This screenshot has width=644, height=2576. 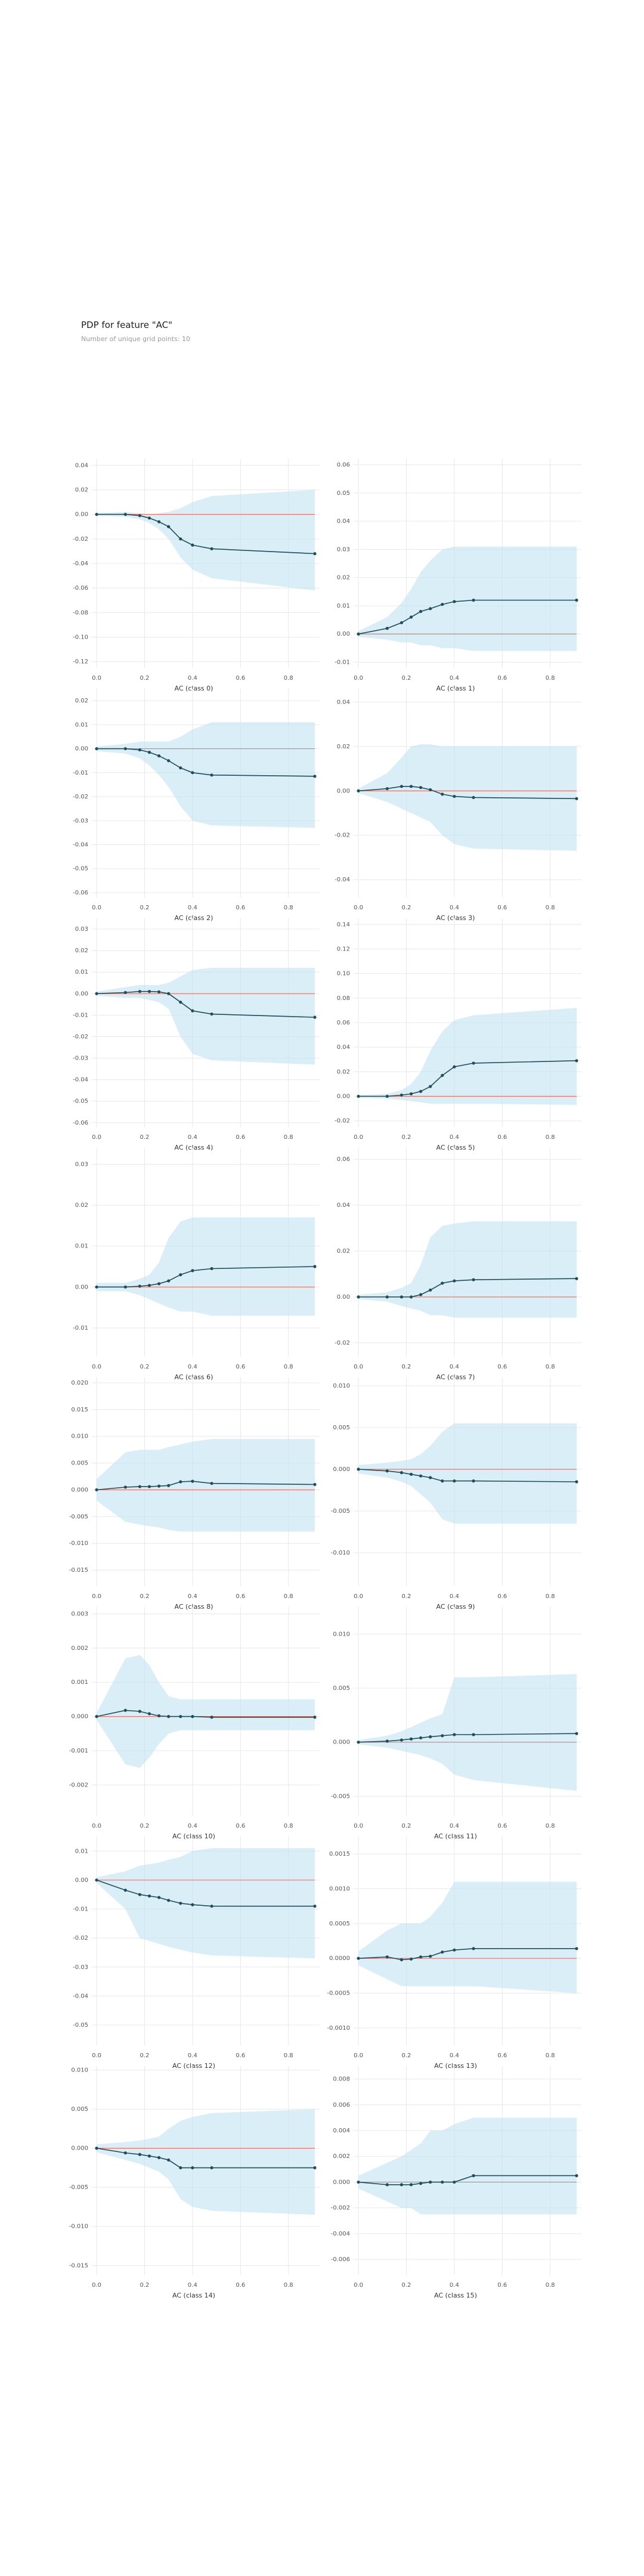 I want to click on y-tick-label: 0.14, so click(x=343, y=925).